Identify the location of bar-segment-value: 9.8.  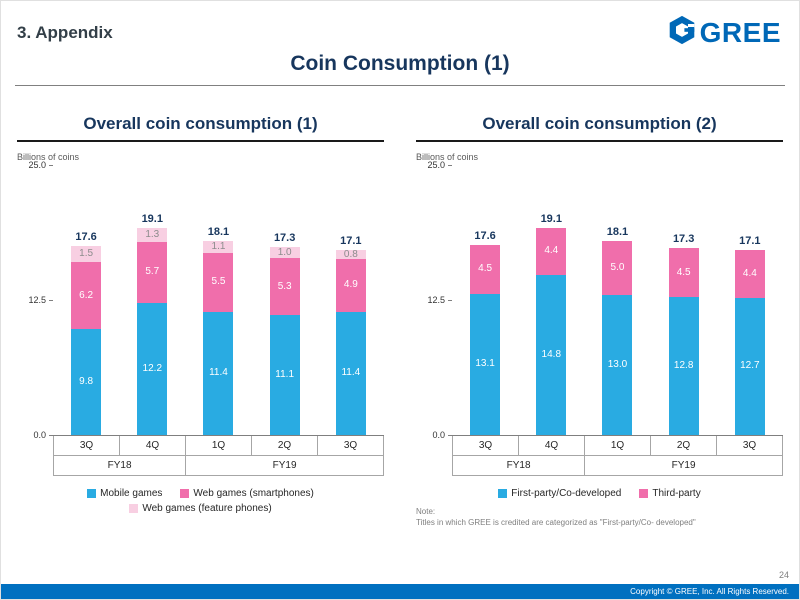
(86, 382).